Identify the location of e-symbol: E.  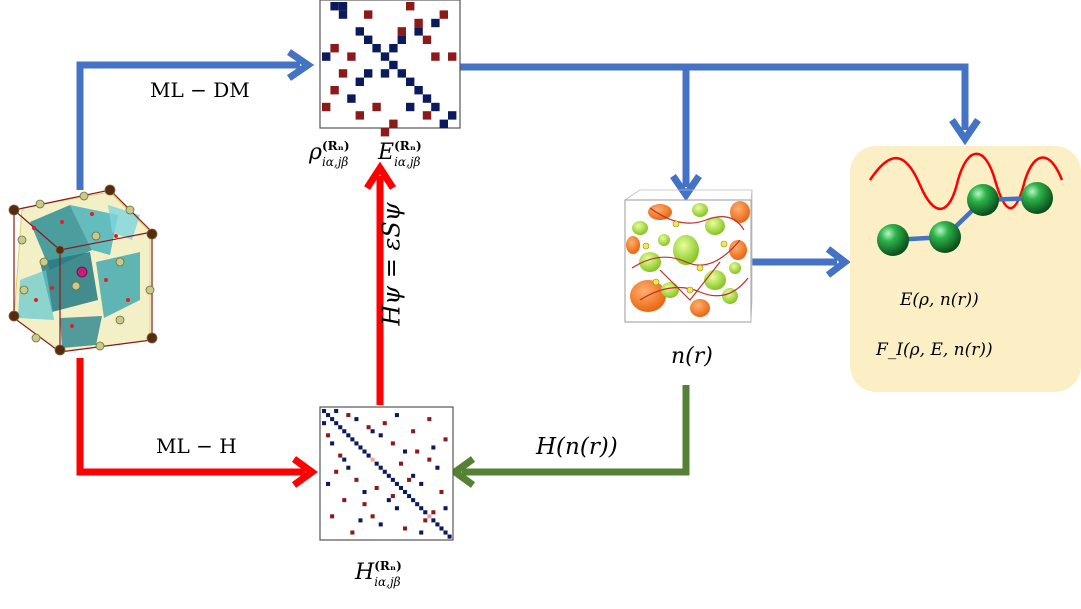
(386, 152).